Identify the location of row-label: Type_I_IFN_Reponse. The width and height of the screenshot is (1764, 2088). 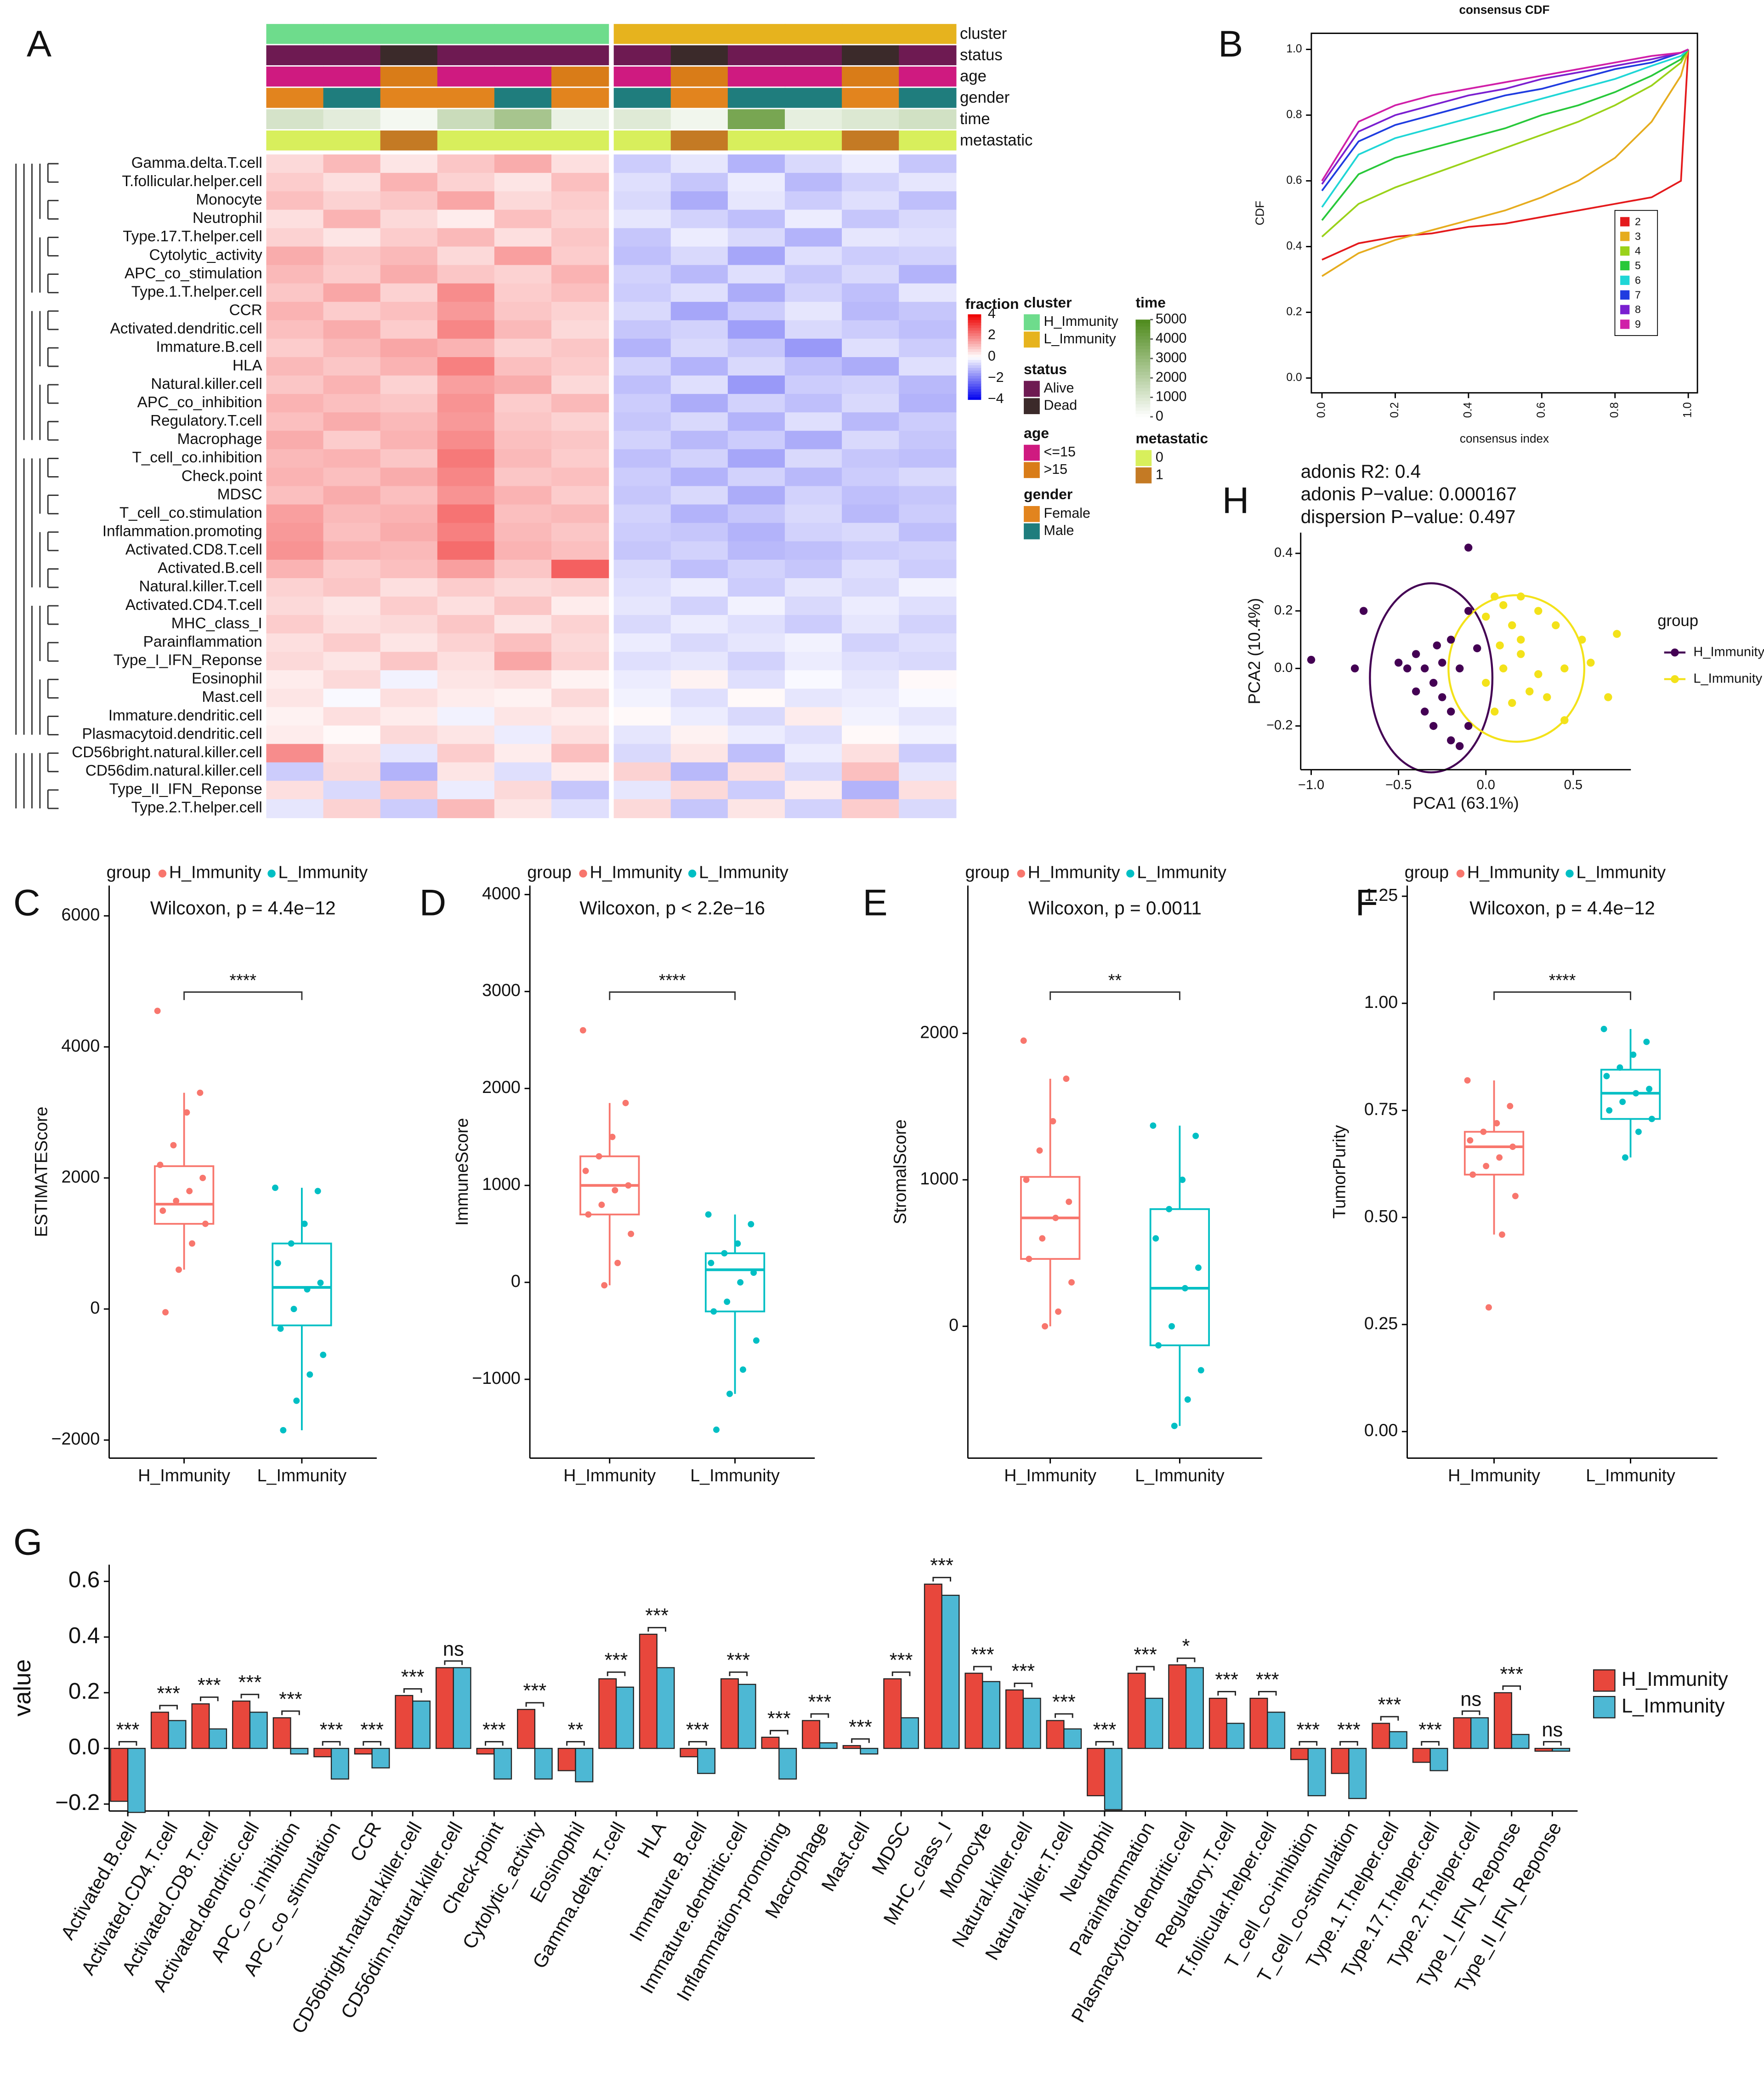
(187, 660).